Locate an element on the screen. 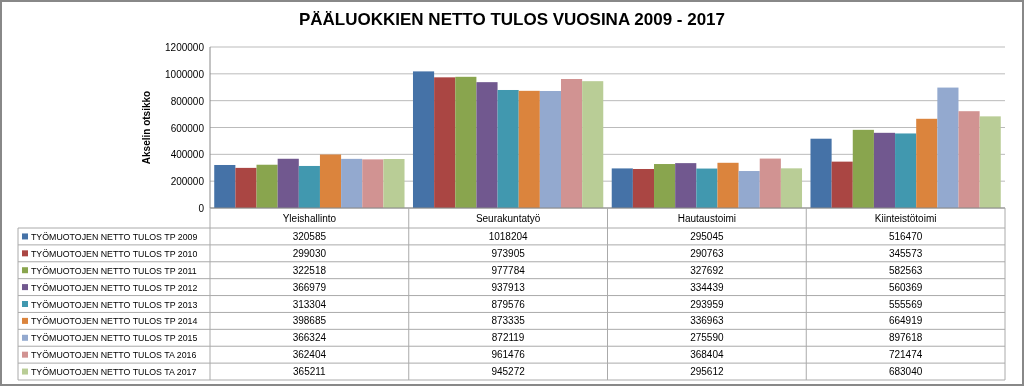  data-label: 961476 is located at coordinates (508, 355).